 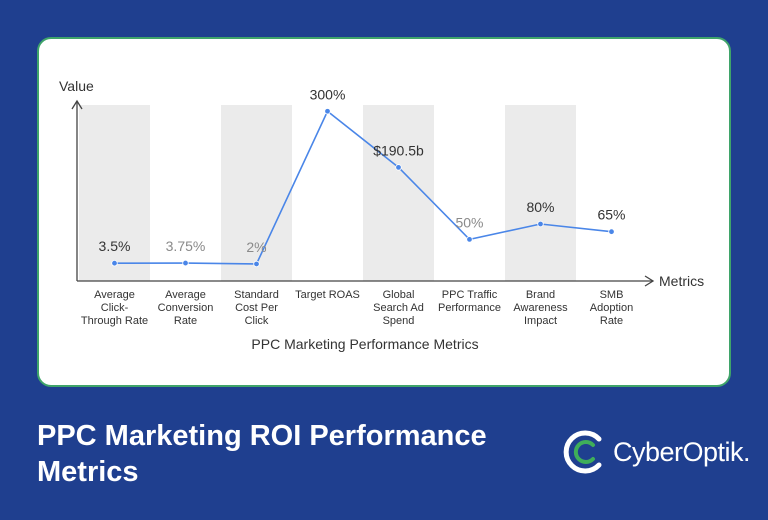 What do you see at coordinates (469, 308) in the screenshot?
I see `category-label-line: Performance` at bounding box center [469, 308].